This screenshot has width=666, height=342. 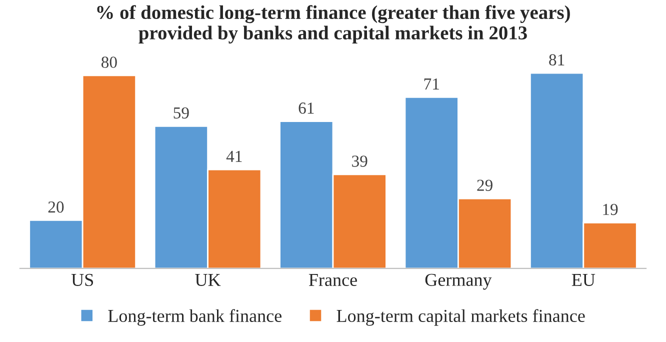 I want to click on data-label: 41, so click(x=234, y=156).